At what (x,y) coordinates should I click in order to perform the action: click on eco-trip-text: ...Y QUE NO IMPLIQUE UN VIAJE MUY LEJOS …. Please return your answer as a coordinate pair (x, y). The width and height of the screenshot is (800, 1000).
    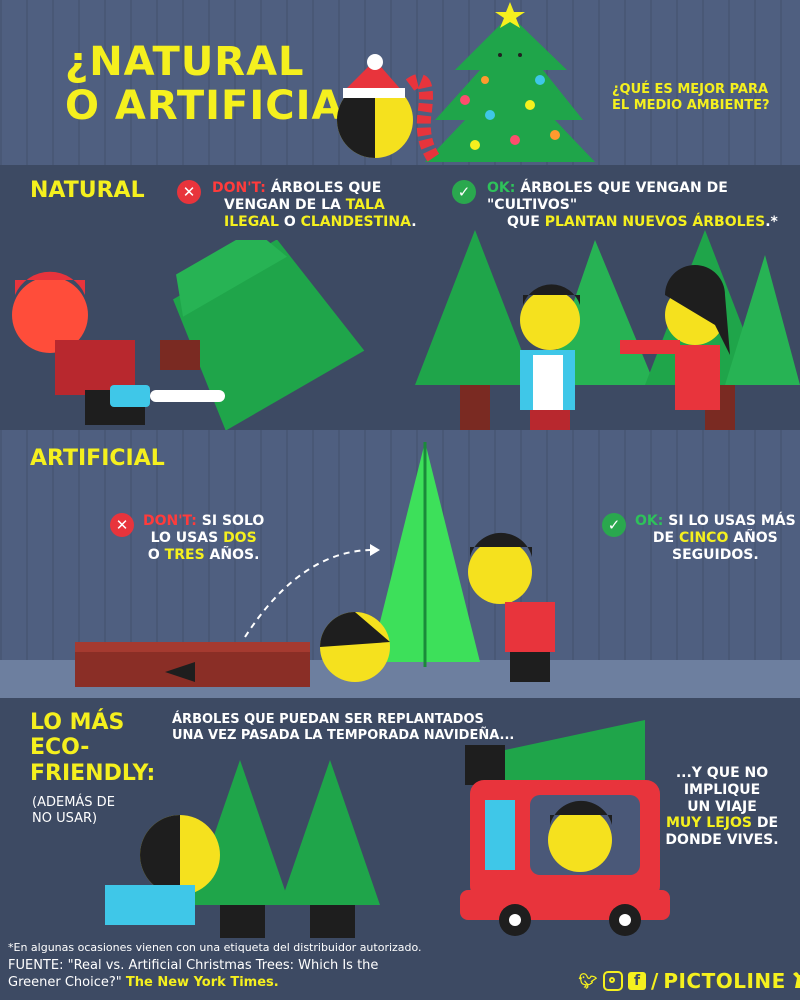
    Looking at the image, I should click on (722, 807).